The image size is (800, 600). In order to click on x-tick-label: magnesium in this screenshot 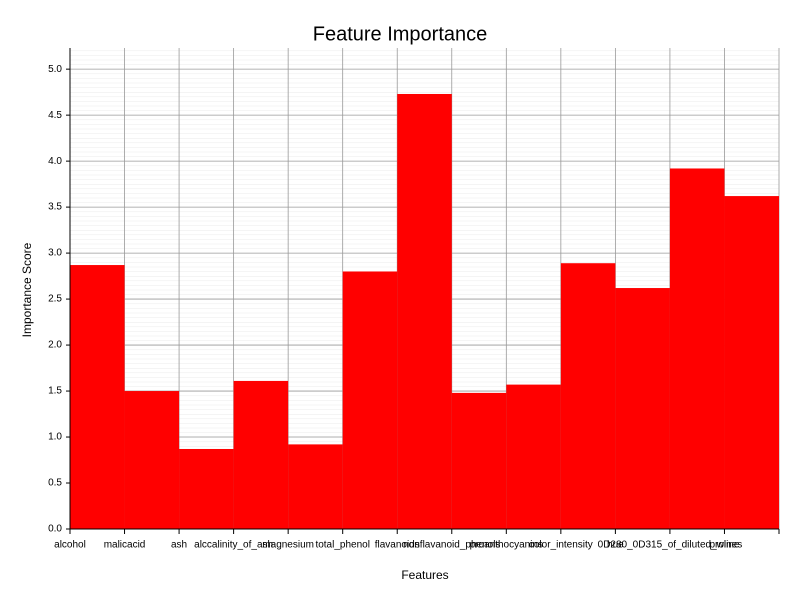, I will do `click(288, 545)`.